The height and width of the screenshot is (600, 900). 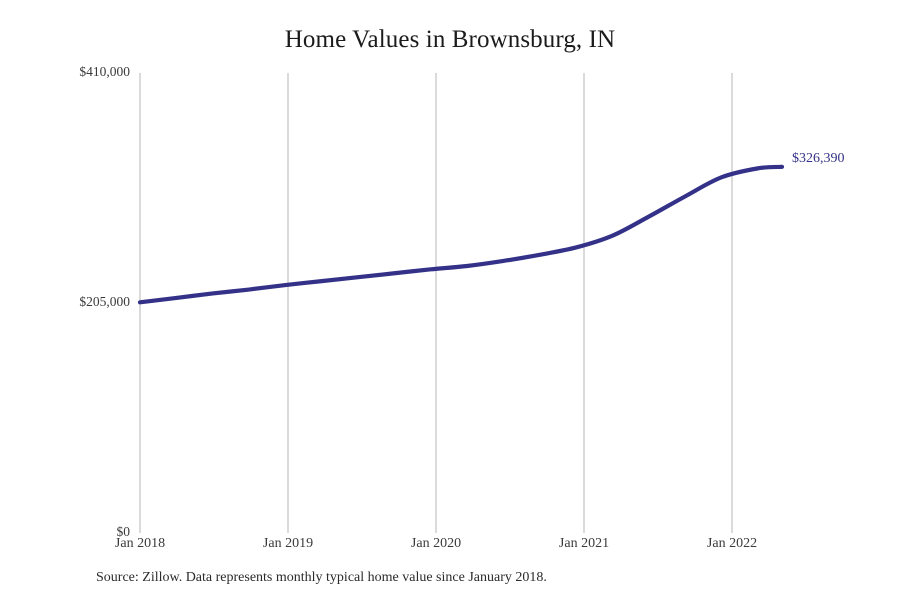 What do you see at coordinates (123, 531) in the screenshot?
I see `y-tick-label-0: $0` at bounding box center [123, 531].